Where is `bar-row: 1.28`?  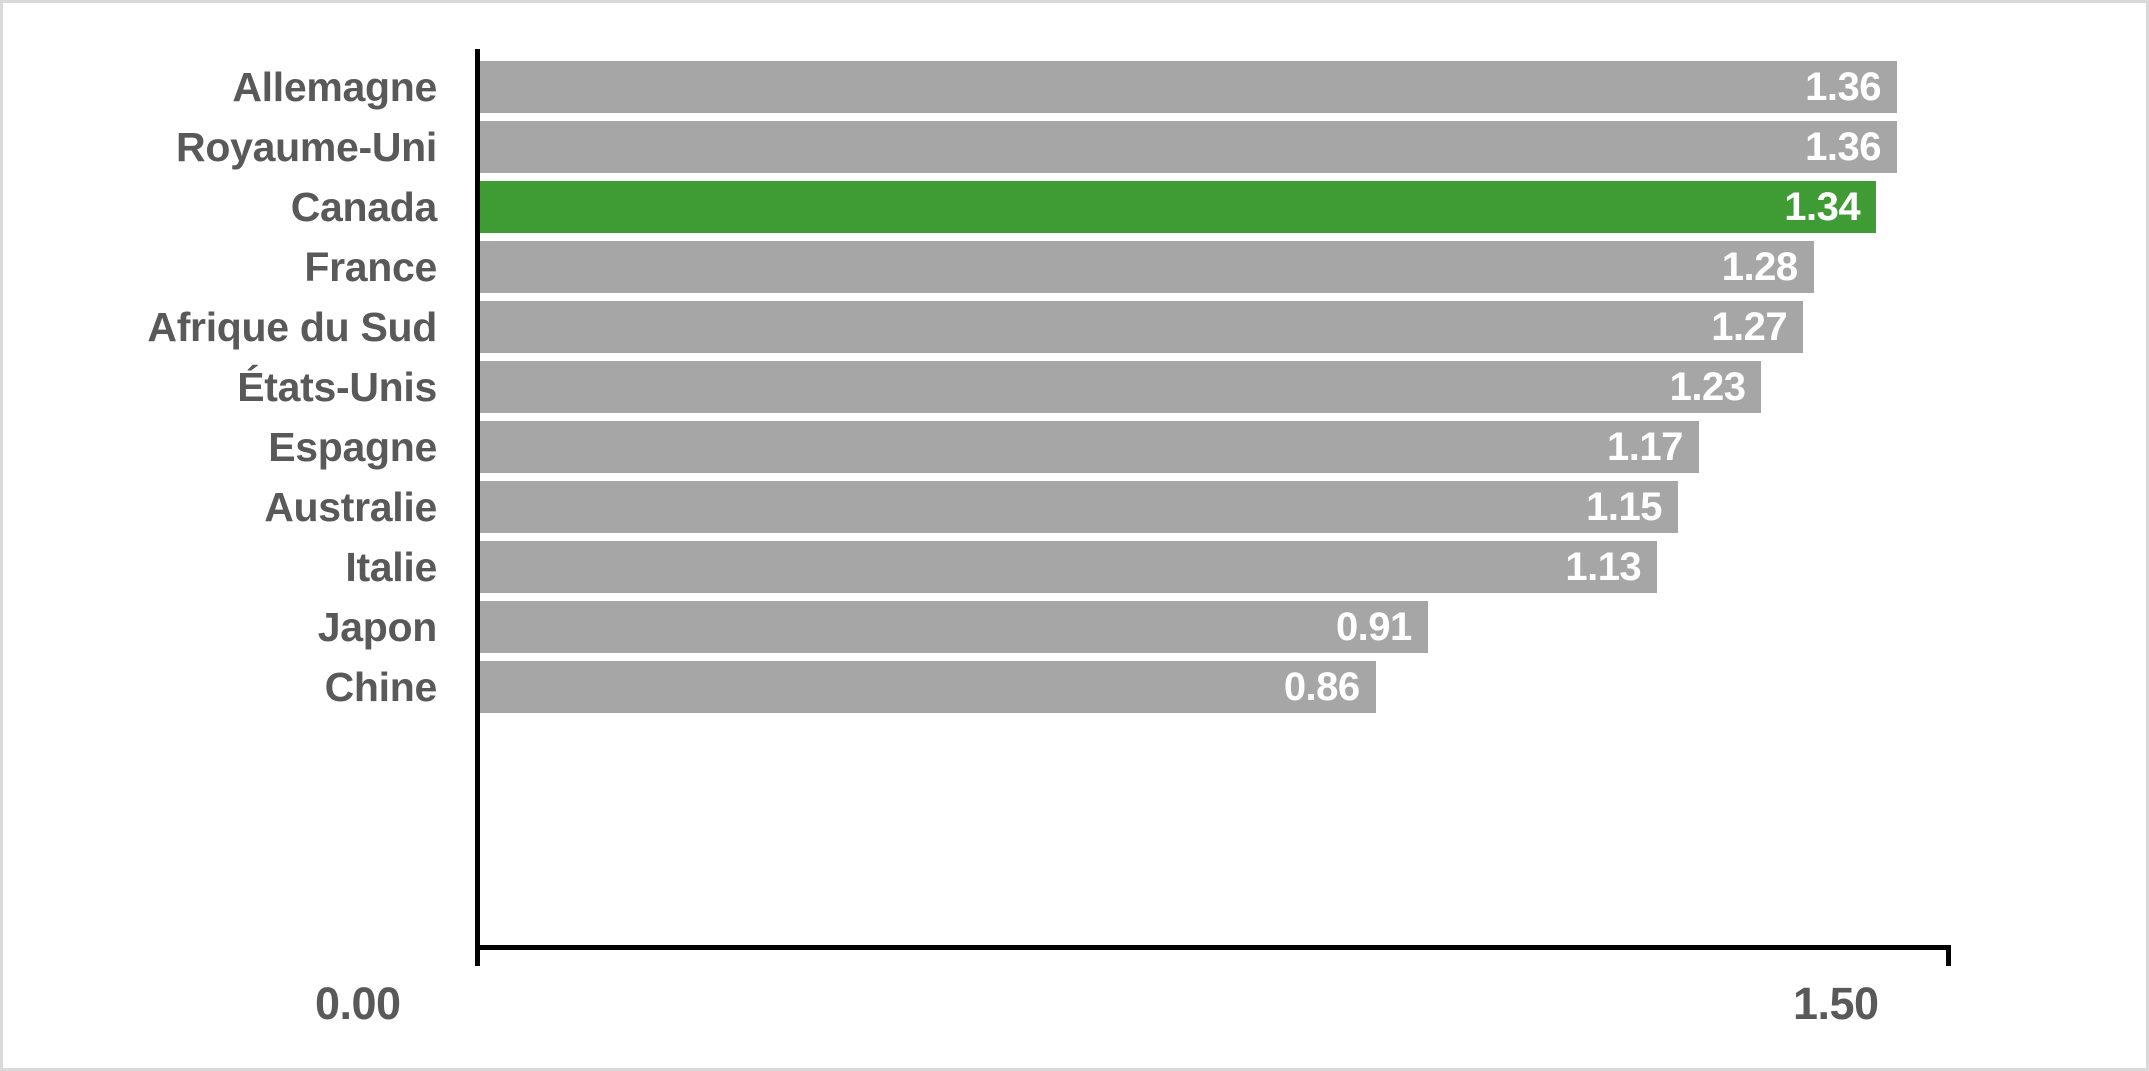 bar-row: 1.28 is located at coordinates (1312, 267).